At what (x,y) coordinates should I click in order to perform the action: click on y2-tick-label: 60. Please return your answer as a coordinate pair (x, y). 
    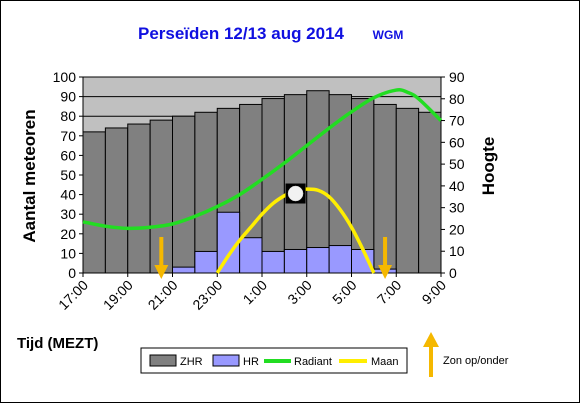
    Looking at the image, I should click on (457, 142).